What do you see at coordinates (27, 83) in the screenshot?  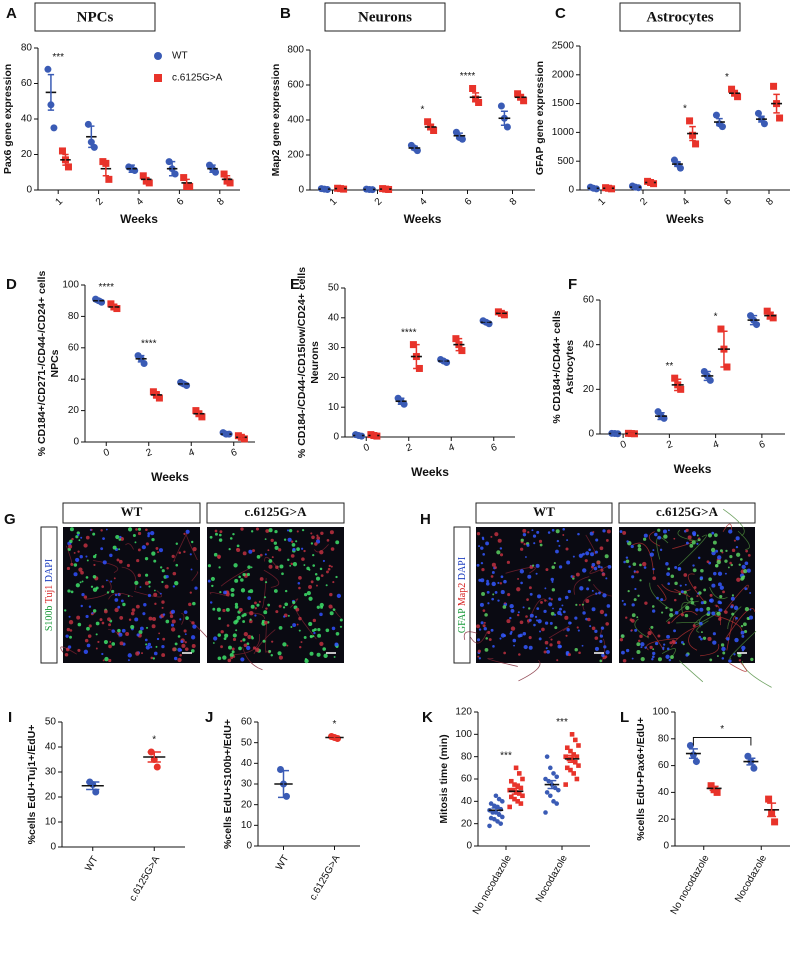 I see `y-tick-label: 60` at bounding box center [27, 83].